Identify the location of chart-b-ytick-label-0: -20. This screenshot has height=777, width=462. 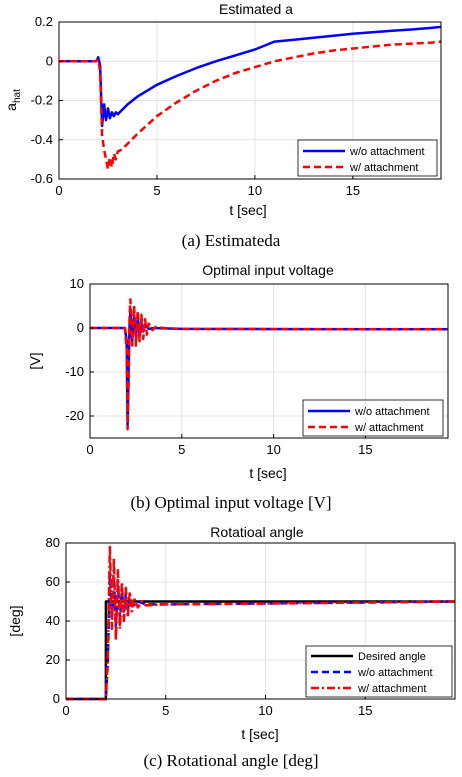
(74, 415).